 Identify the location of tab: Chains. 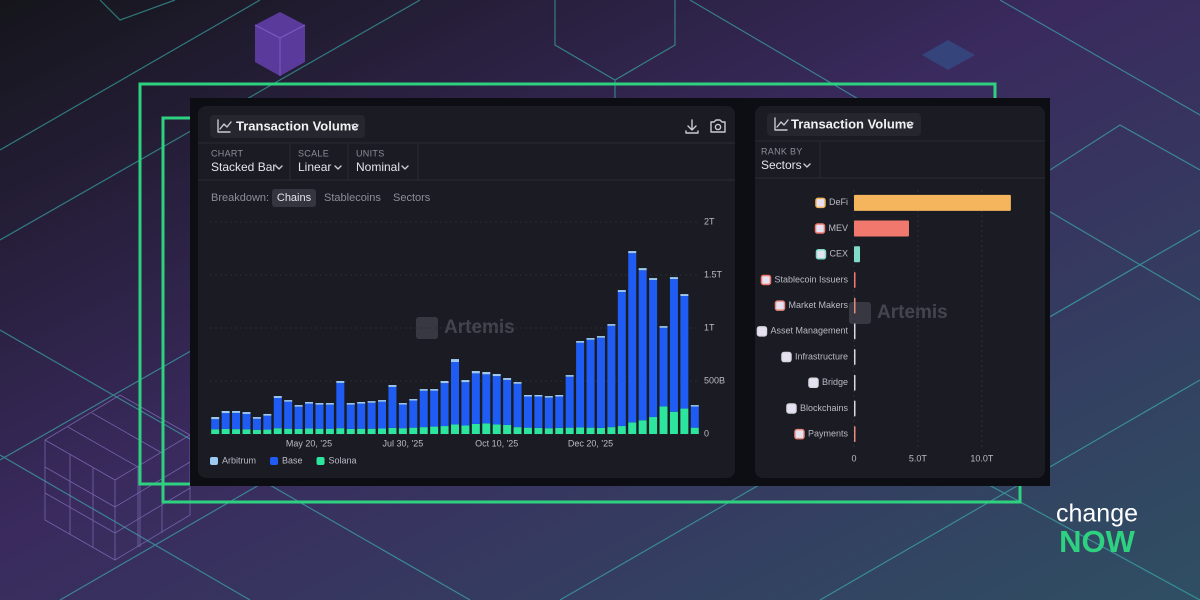
(294, 198).